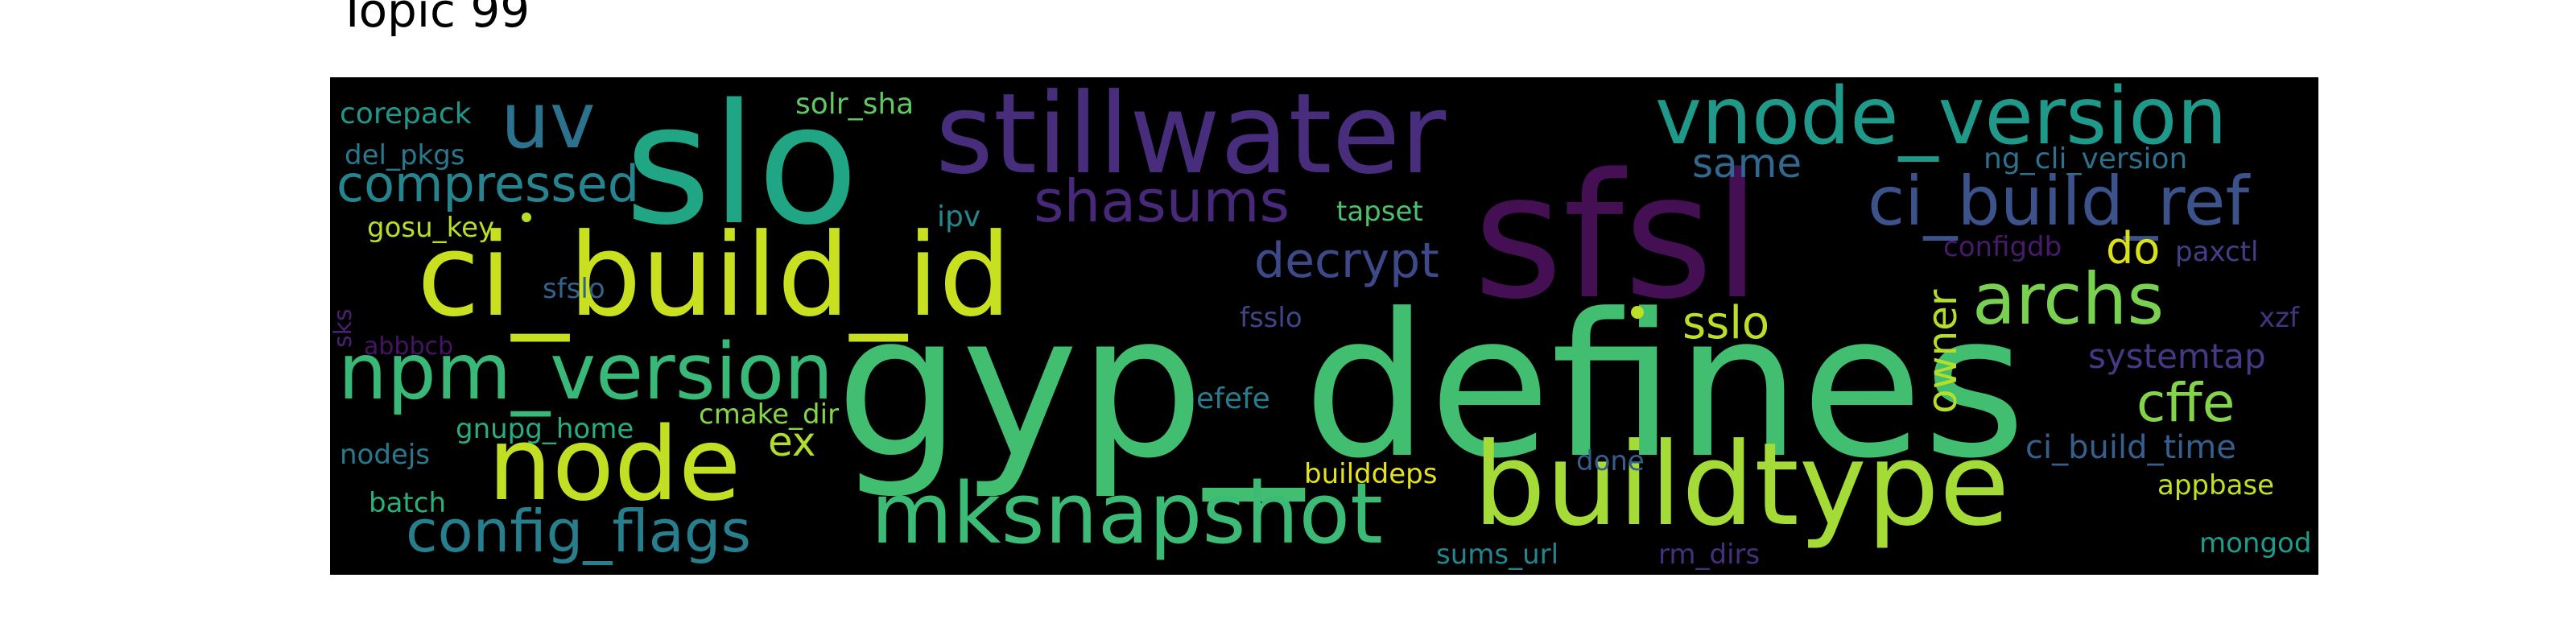 This screenshot has width=2576, height=644. I want to click on word-node: node, so click(614, 464).